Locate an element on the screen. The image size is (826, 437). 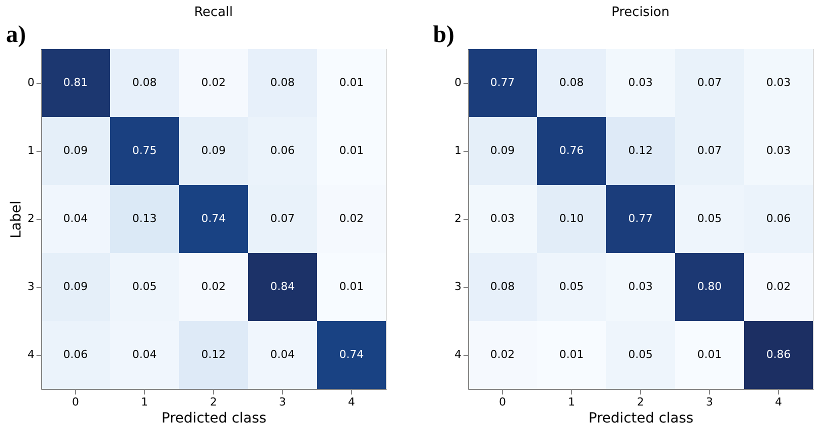
y-axis-title: Label is located at coordinates (16, 219).